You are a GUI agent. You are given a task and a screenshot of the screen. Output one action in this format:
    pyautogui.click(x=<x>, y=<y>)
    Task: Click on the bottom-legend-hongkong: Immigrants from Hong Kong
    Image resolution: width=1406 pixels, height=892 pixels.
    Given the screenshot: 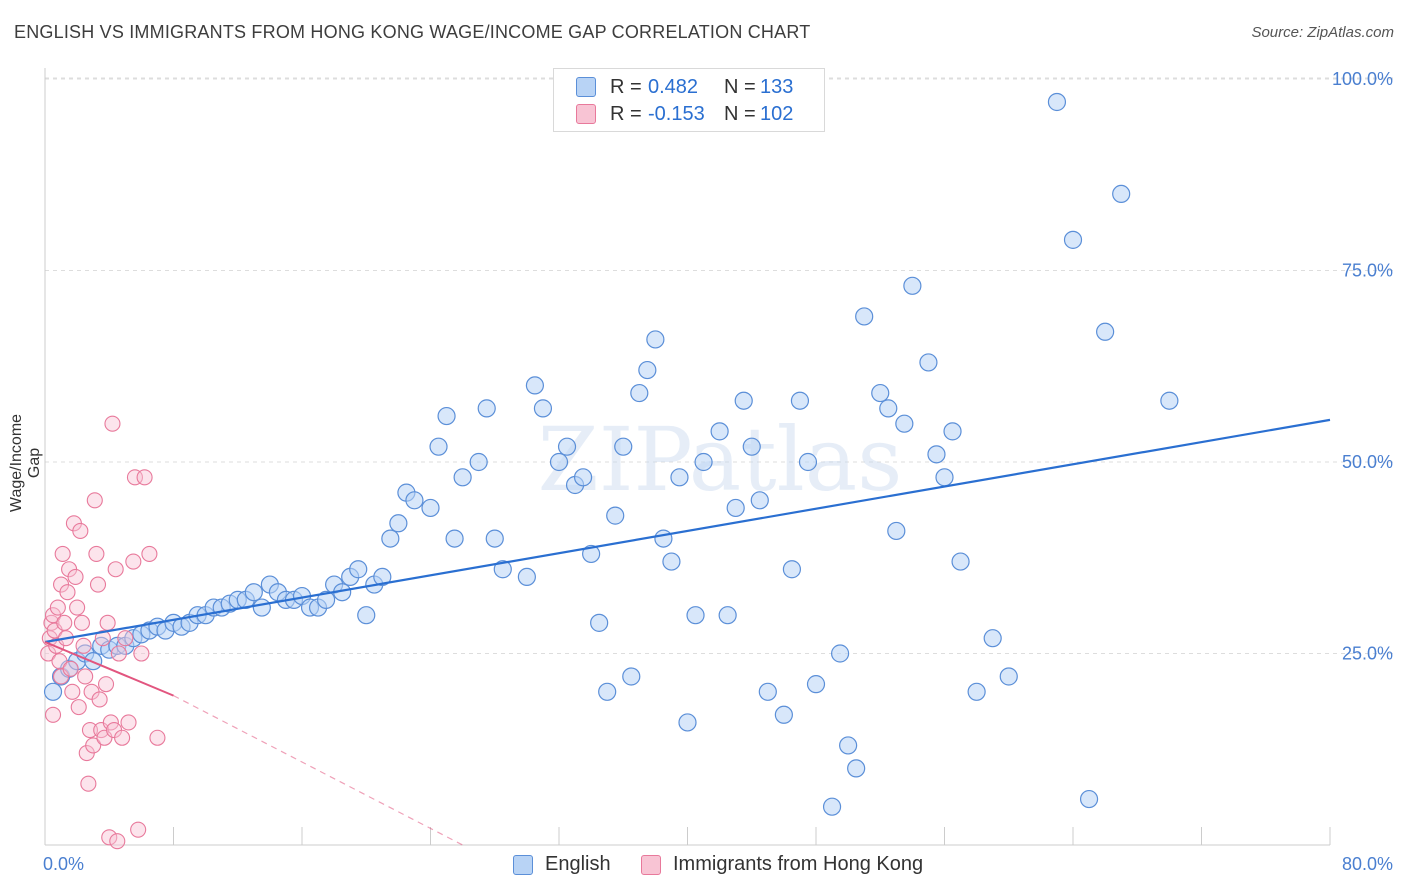 What is the action you would take?
    pyautogui.click(x=782, y=864)
    